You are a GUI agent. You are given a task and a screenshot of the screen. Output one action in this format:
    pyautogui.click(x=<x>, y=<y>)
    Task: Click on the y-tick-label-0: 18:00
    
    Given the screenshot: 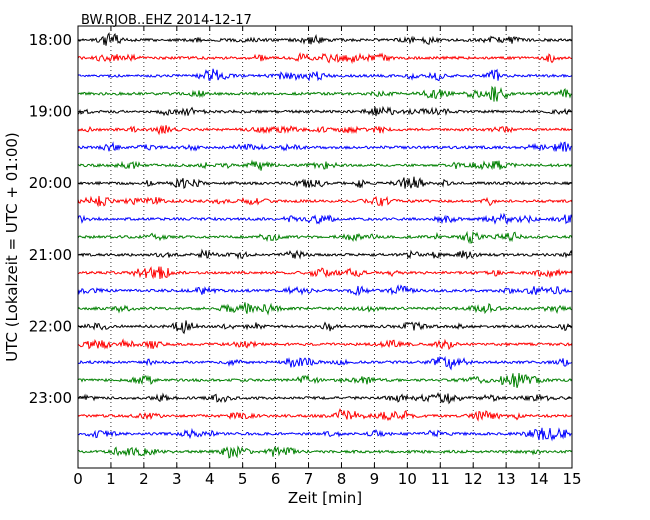 What is the action you would take?
    pyautogui.click(x=50, y=40)
    